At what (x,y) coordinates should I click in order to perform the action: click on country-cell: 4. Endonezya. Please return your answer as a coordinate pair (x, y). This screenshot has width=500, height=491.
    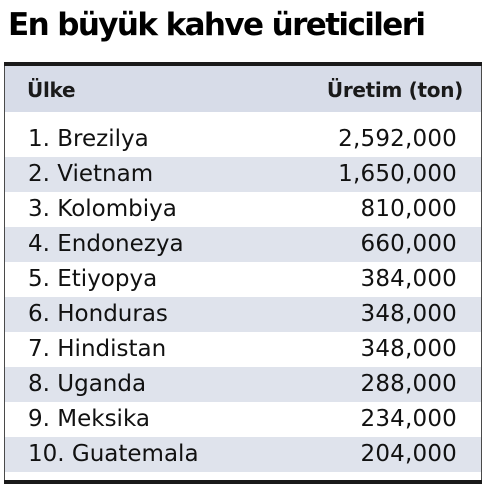
    Looking at the image, I should click on (106, 244).